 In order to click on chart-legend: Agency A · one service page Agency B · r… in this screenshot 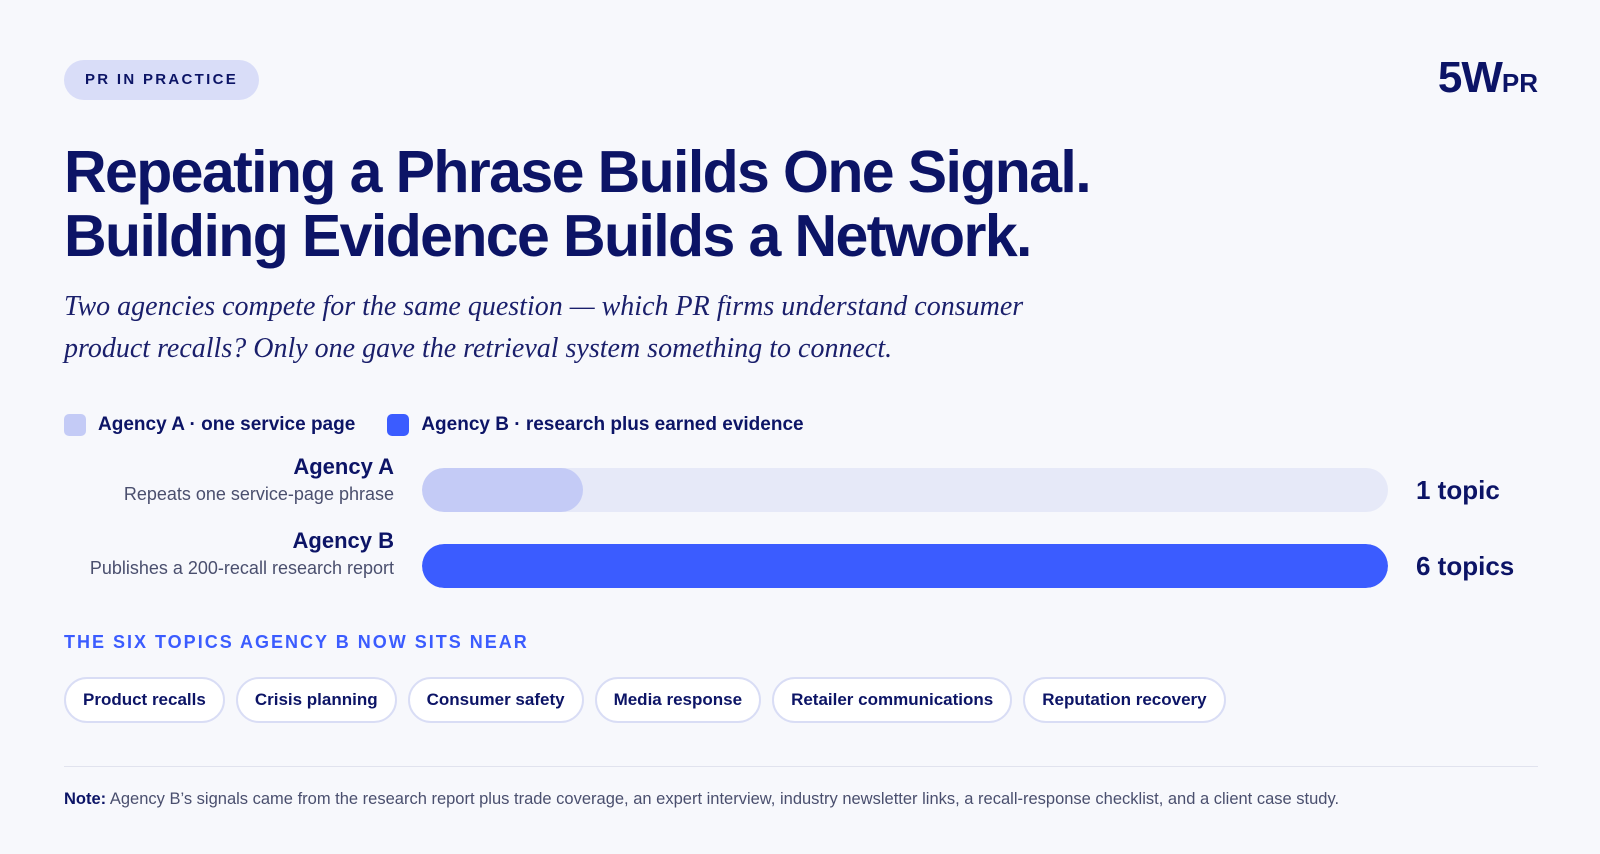, I will do `click(450, 425)`.